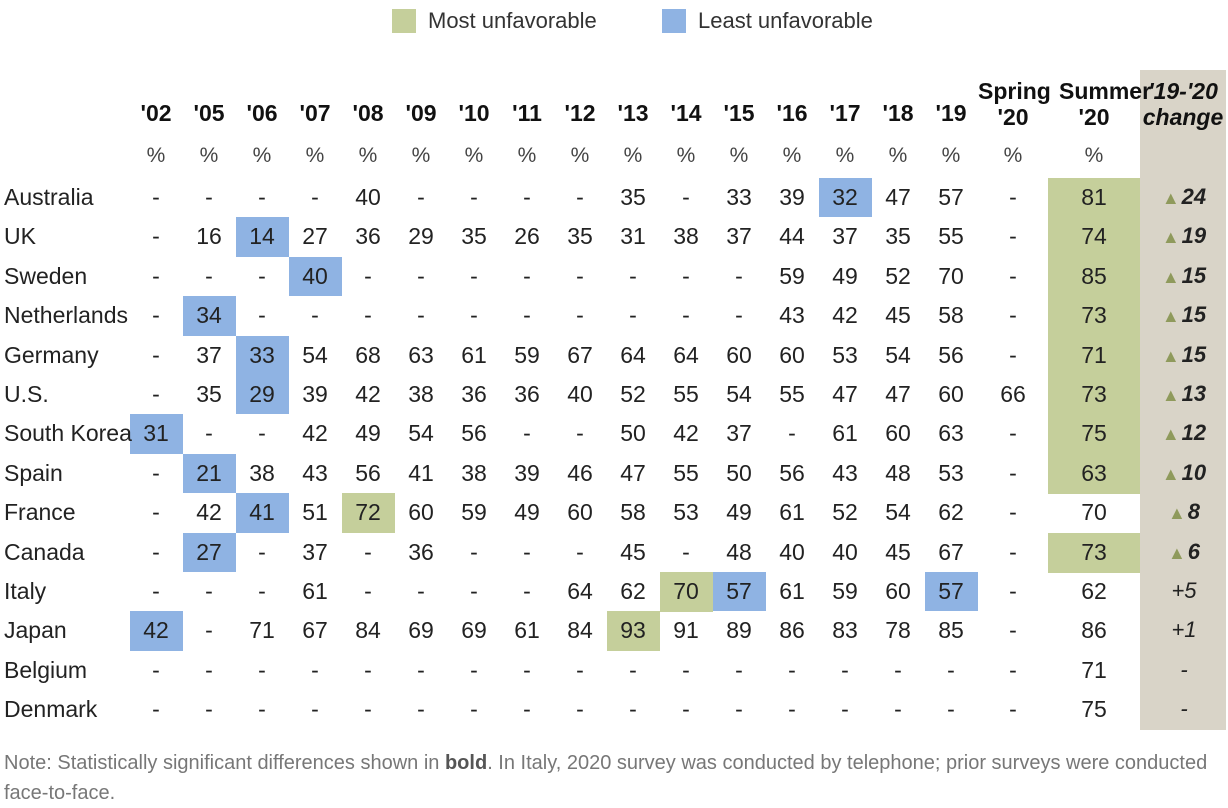 The width and height of the screenshot is (1228, 808). I want to click on legend-least-label: Least unfavorable, so click(785, 20).